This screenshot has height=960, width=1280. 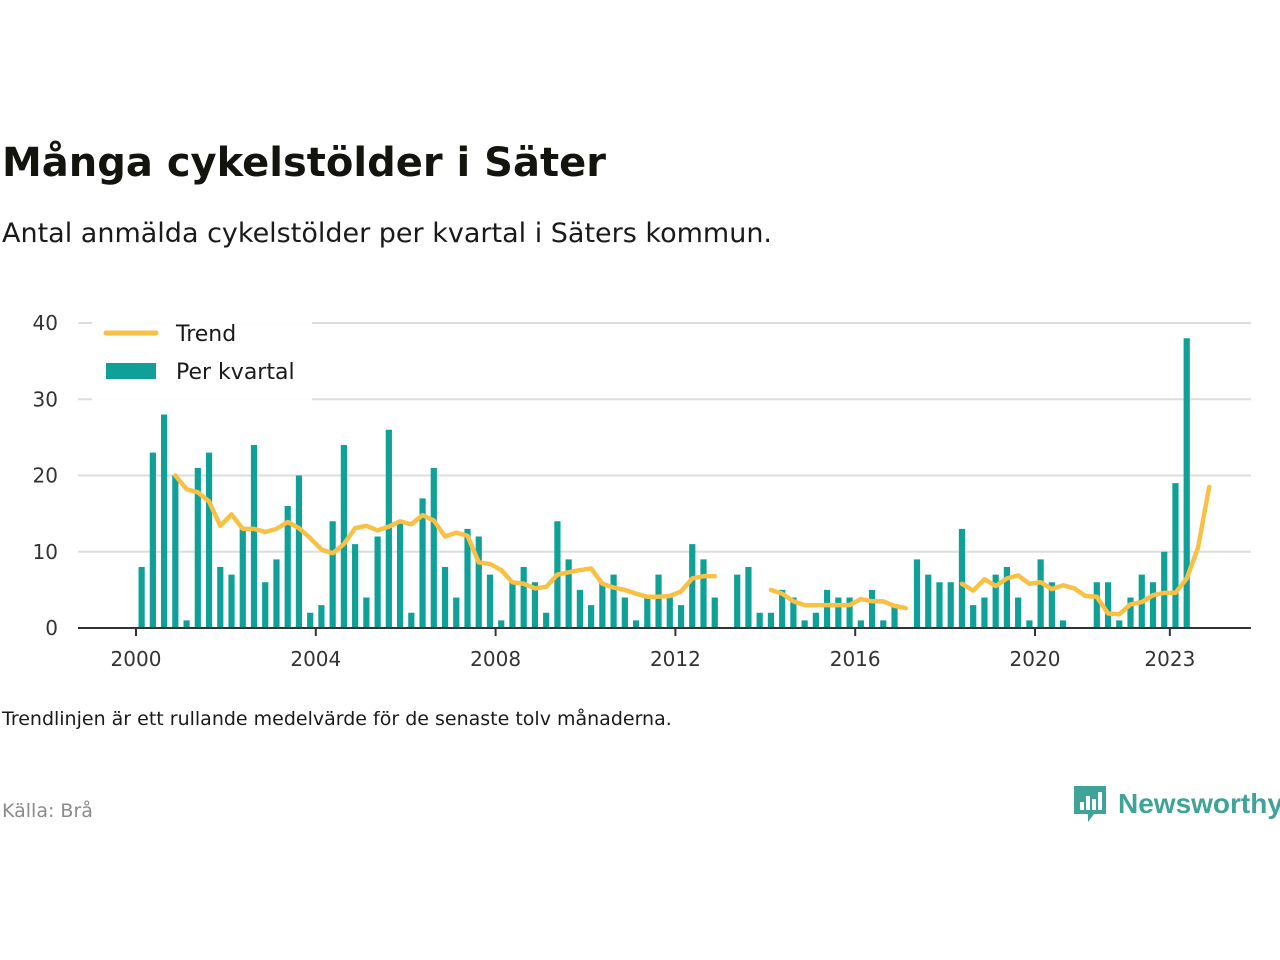 What do you see at coordinates (1090, 804) in the screenshot?
I see `newsworthy-logo-icon` at bounding box center [1090, 804].